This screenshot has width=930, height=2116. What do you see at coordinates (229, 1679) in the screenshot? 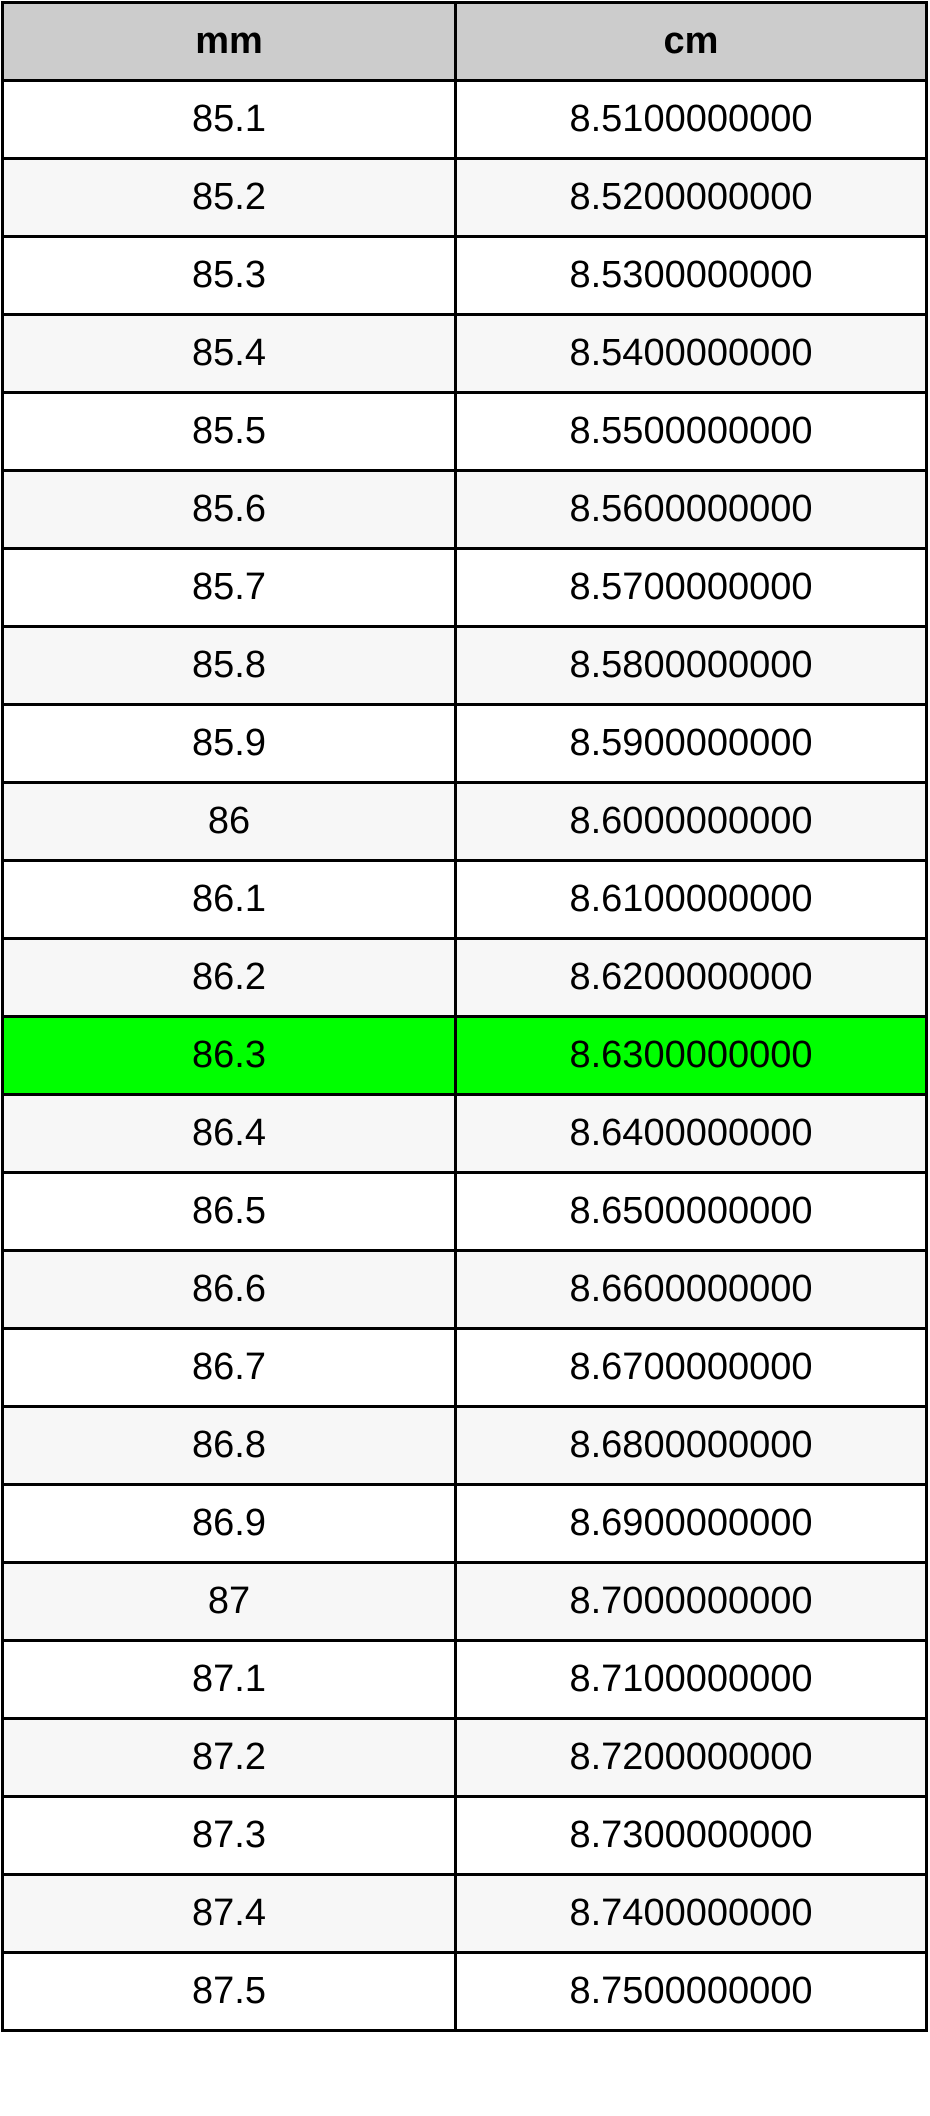
I see `cell-mm: 87.1` at bounding box center [229, 1679].